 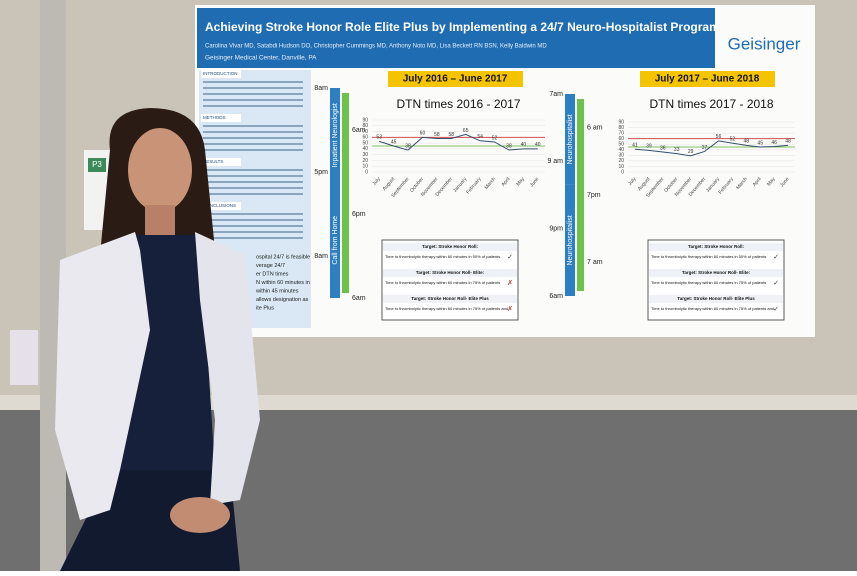 What do you see at coordinates (458, 142) in the screenshot?
I see `data-line` at bounding box center [458, 142].